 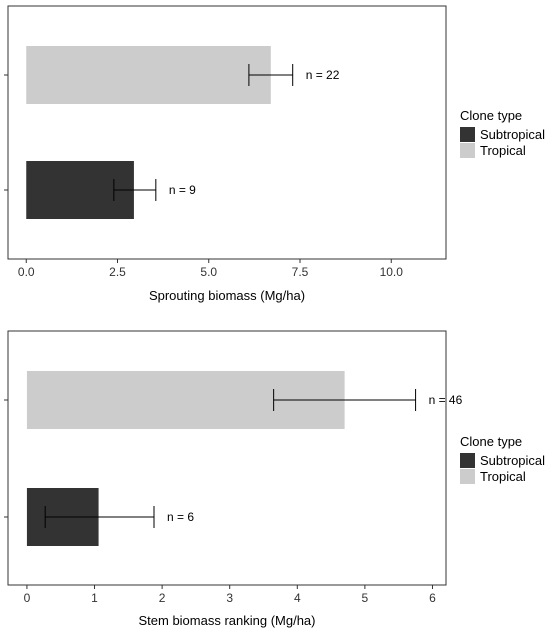 What do you see at coordinates (392, 272) in the screenshot?
I see `panel-1-x-tick-label-4: 10.0` at bounding box center [392, 272].